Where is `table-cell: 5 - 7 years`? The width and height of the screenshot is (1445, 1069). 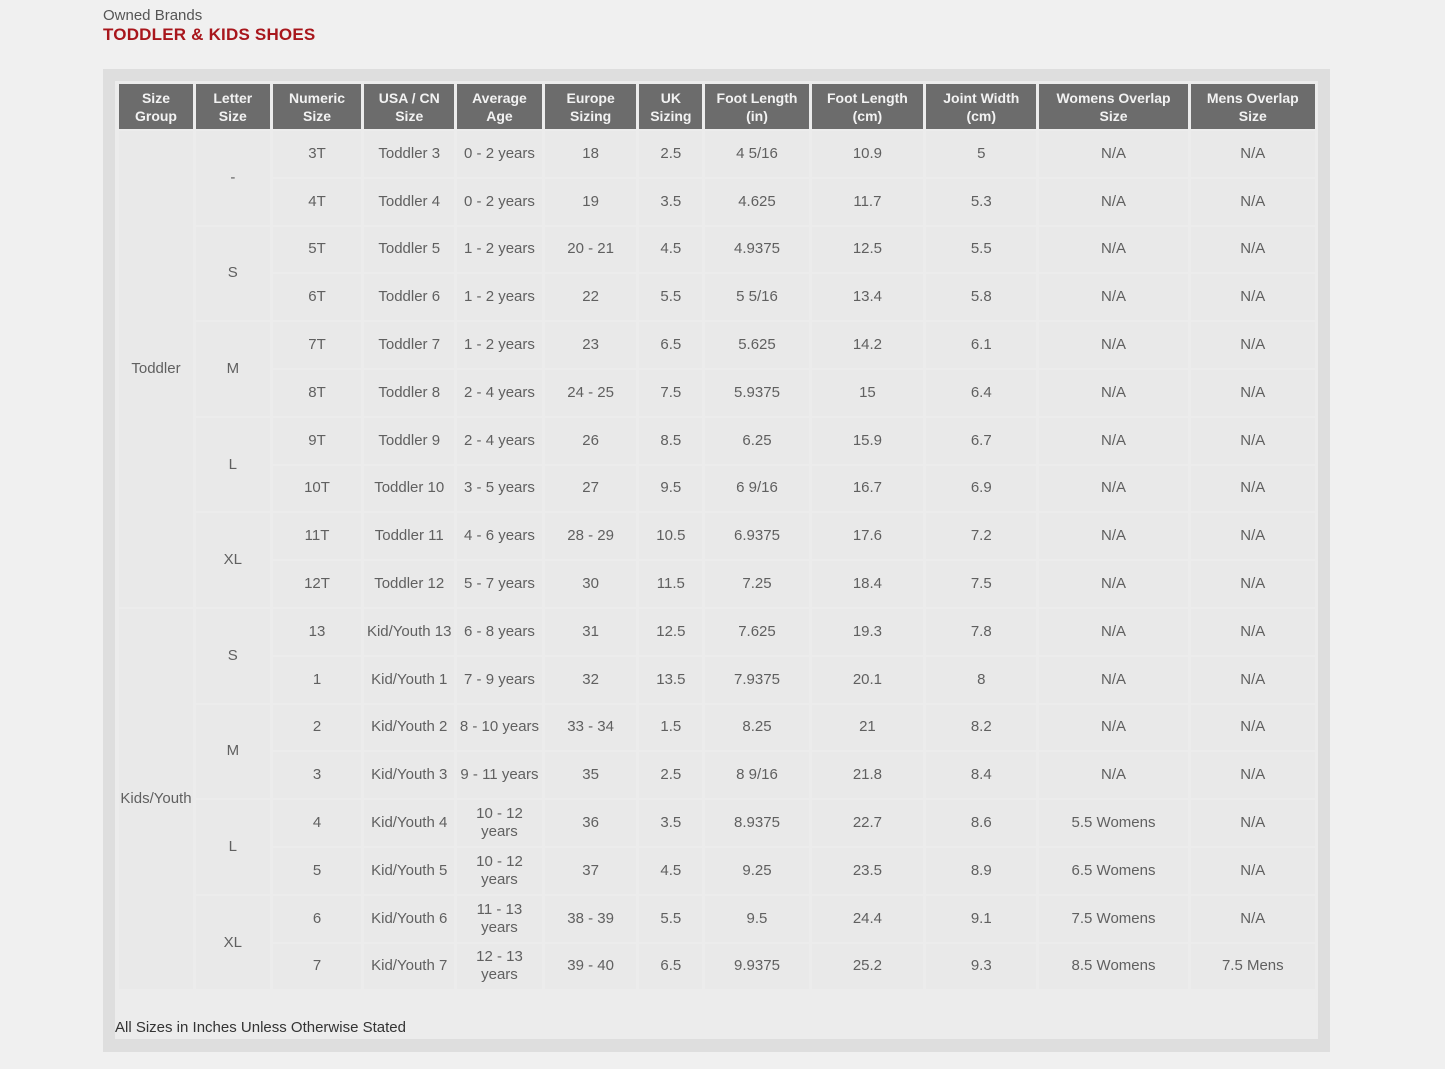
table-cell: 5 - 7 years is located at coordinates (499, 584).